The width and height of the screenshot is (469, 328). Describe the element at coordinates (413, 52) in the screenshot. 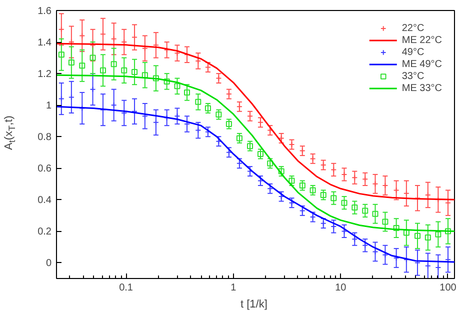

I see `legend-label: 49°C` at that location.